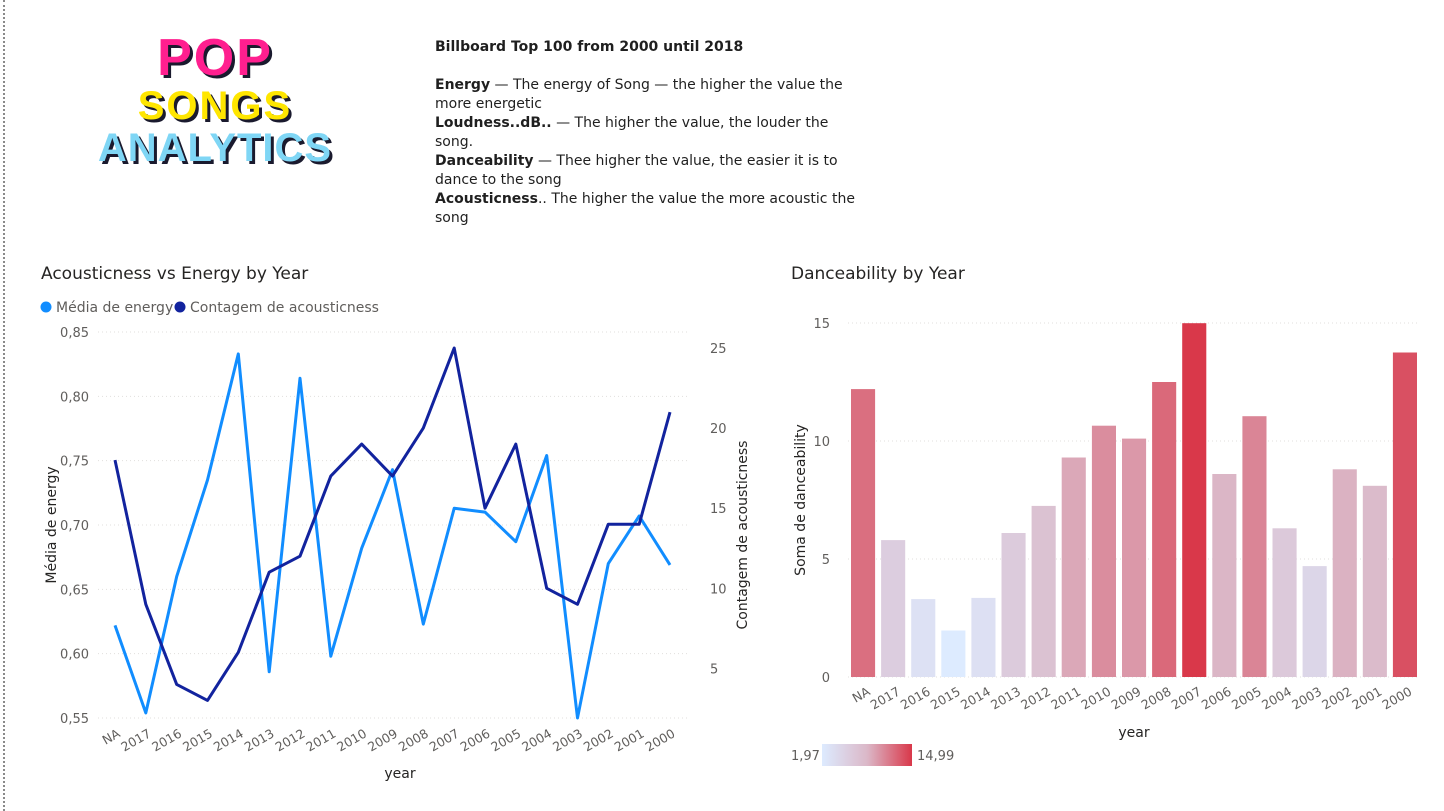 This screenshot has width=1444, height=811. I want to click on logo-line-songs: SONGS, so click(215, 106).